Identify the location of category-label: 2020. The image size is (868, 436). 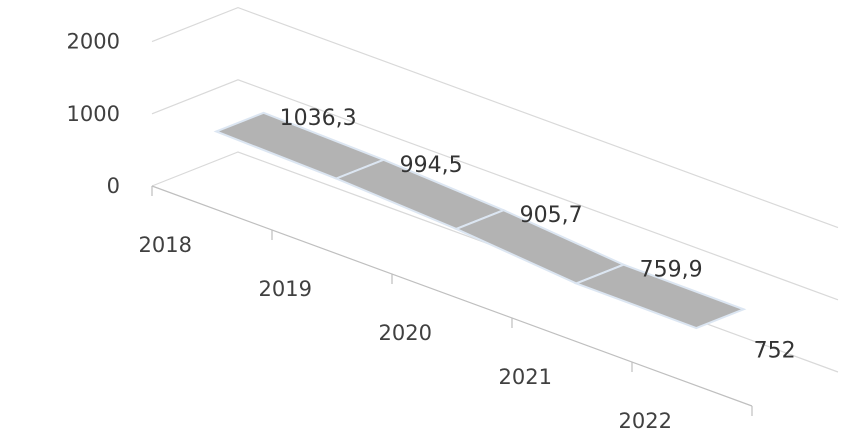
(405, 333).